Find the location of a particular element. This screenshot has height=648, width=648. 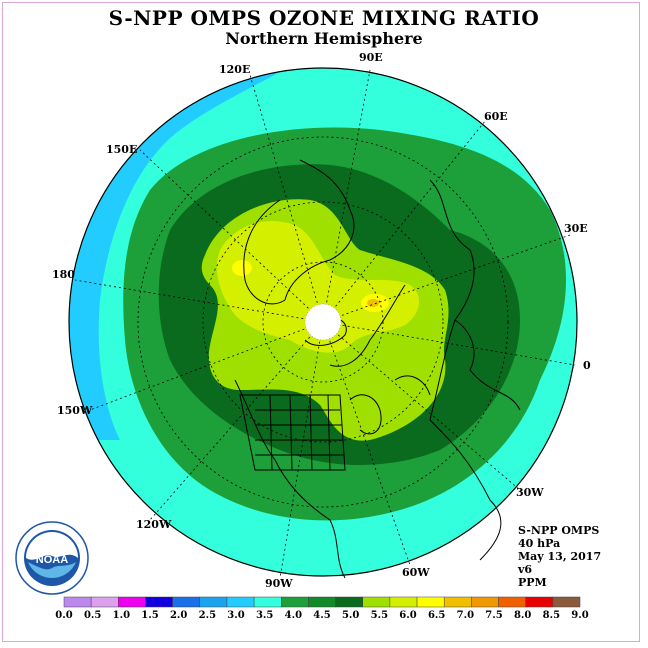

colorbar-tick-label: 8.0 is located at coordinates (522, 615).